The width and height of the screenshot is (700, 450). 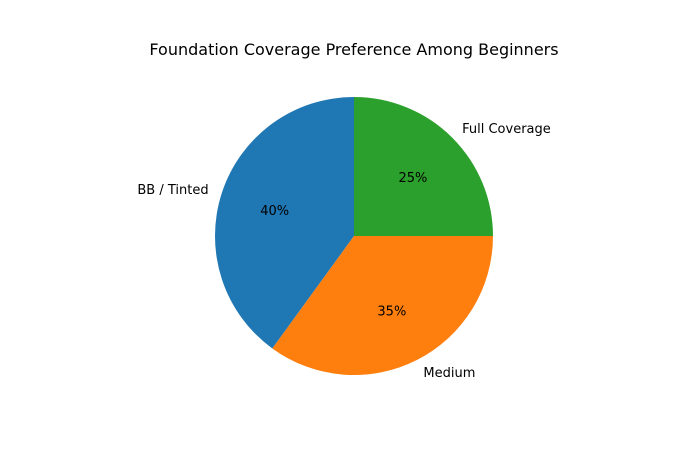 I want to click on slice-label: Medium, so click(x=449, y=373).